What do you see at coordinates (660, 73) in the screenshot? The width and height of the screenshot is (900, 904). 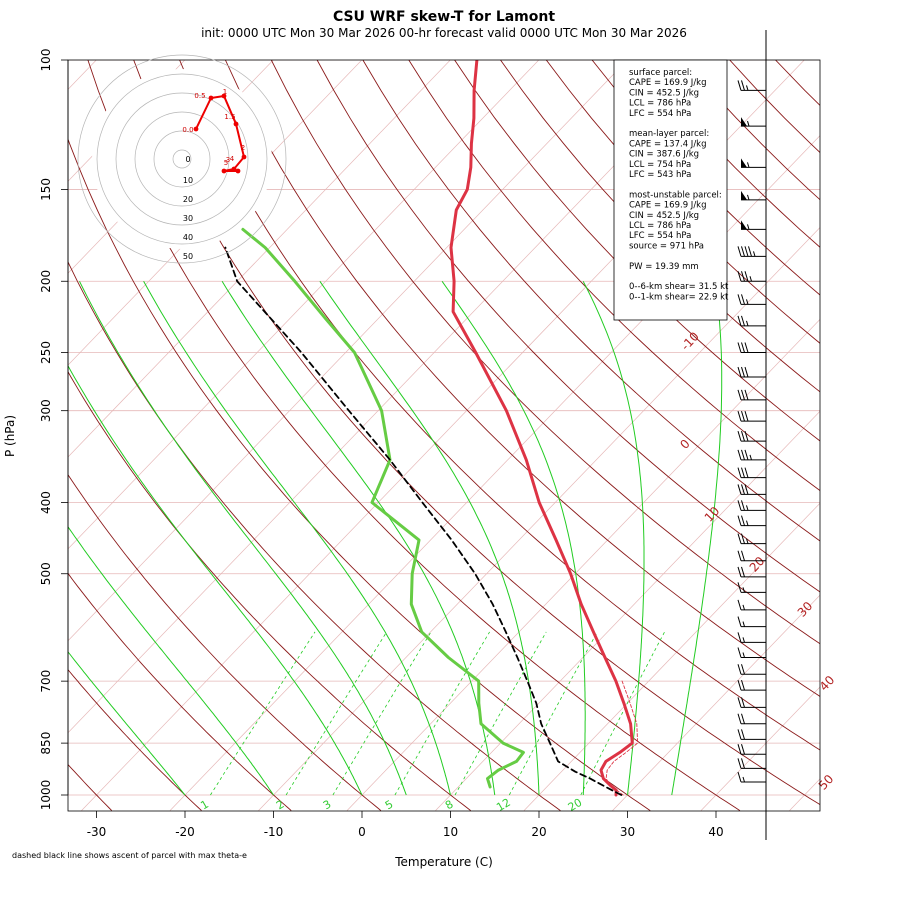 I see `info-box-line: surface parcel:` at bounding box center [660, 73].